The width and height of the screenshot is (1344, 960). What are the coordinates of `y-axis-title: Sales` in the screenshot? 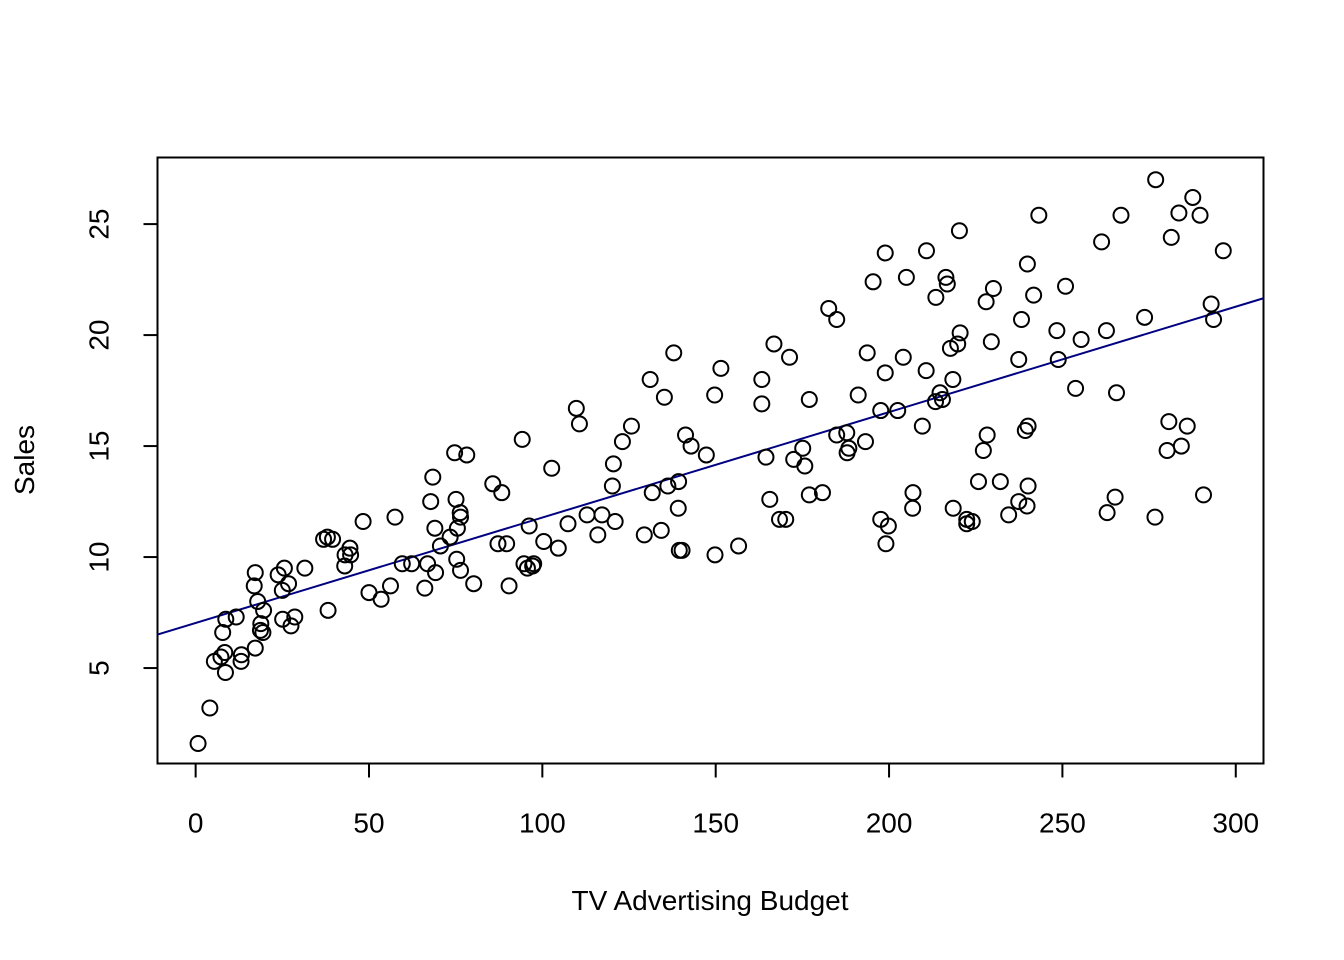 It's located at (24, 460).